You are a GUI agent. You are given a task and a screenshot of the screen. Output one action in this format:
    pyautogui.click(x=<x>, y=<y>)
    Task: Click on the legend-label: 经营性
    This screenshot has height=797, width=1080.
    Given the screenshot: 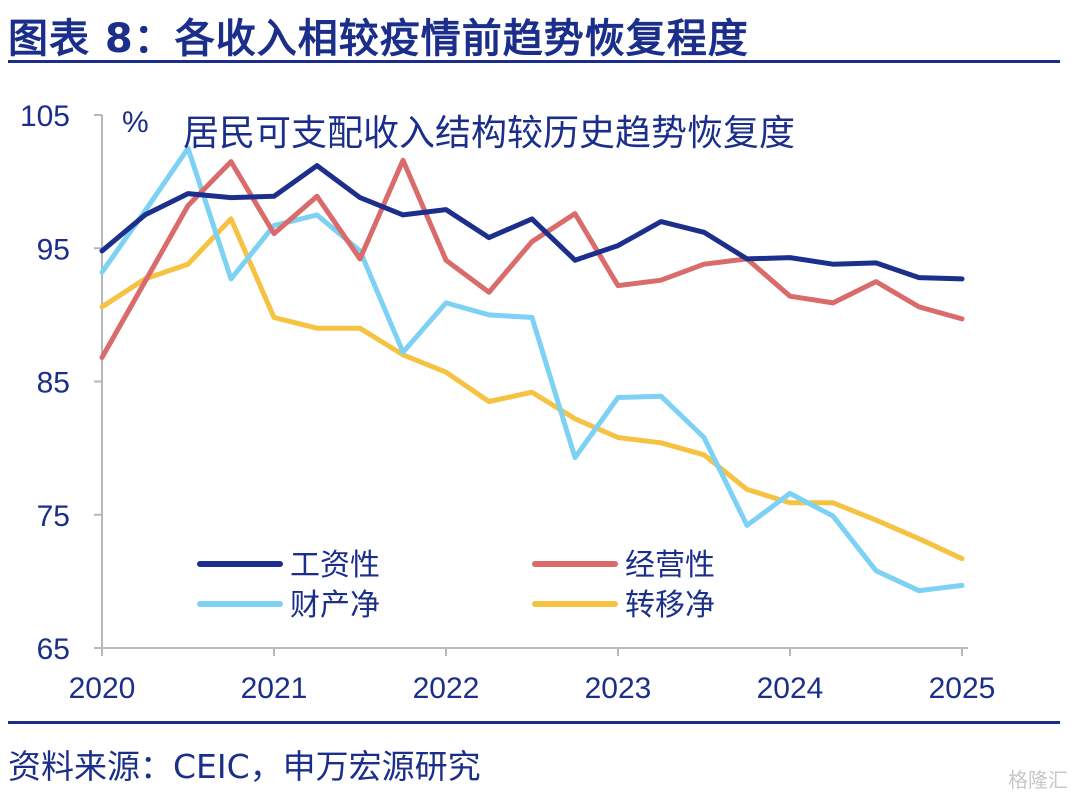 What is the action you would take?
    pyautogui.click(x=670, y=565)
    